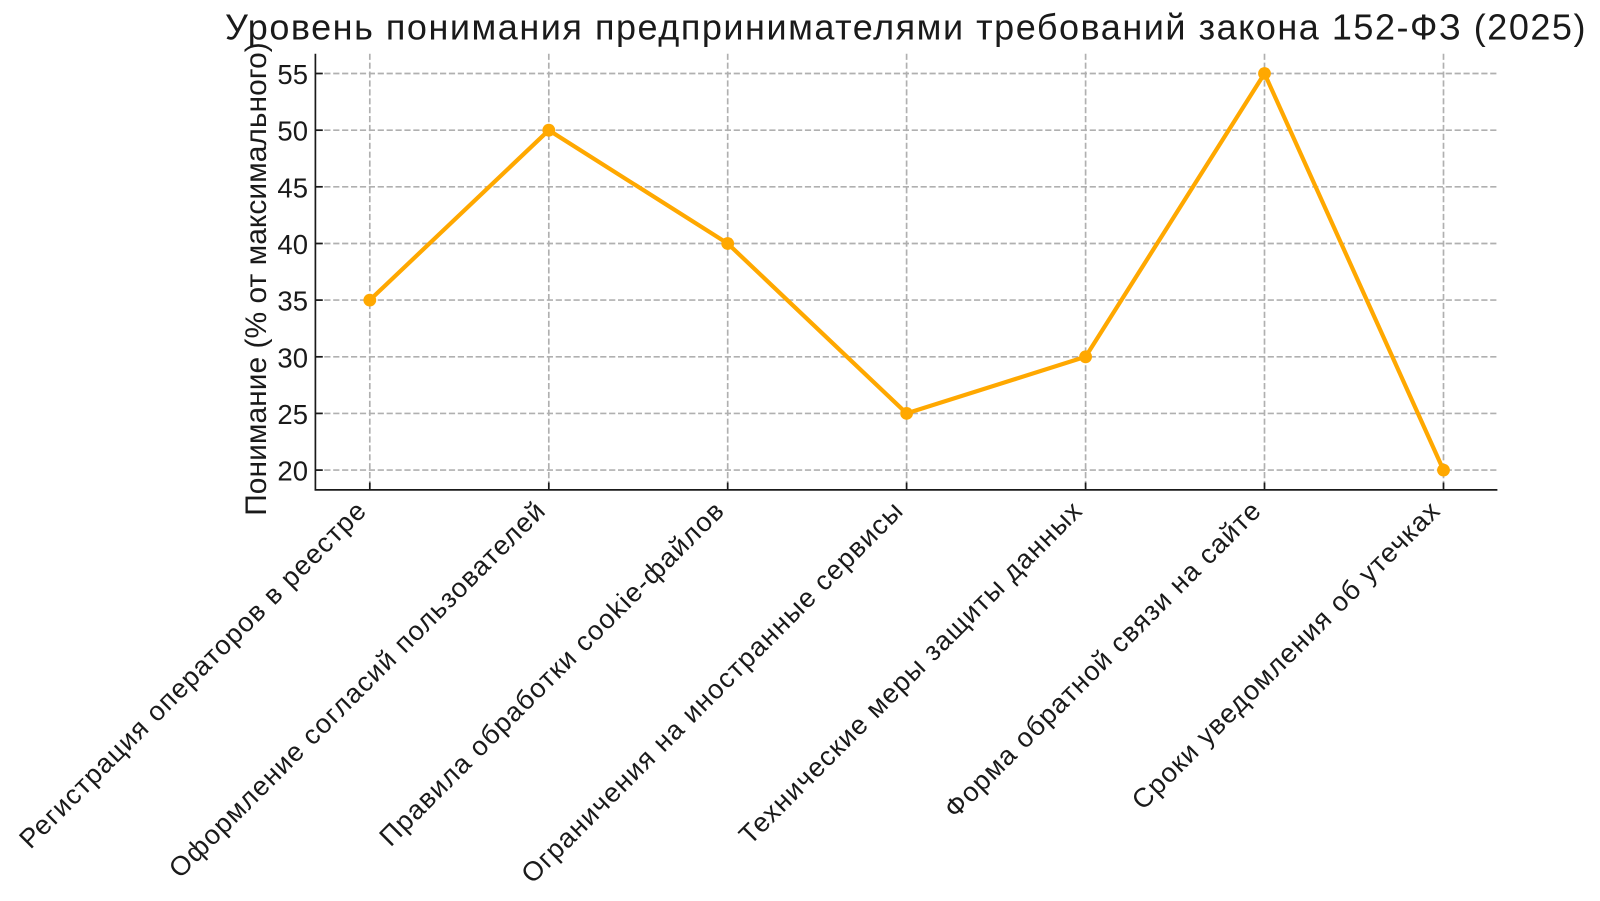 Image resolution: width=1600 pixels, height=901 pixels. Describe the element at coordinates (292, 471) in the screenshot. I see `svg-text: 20` at that location.